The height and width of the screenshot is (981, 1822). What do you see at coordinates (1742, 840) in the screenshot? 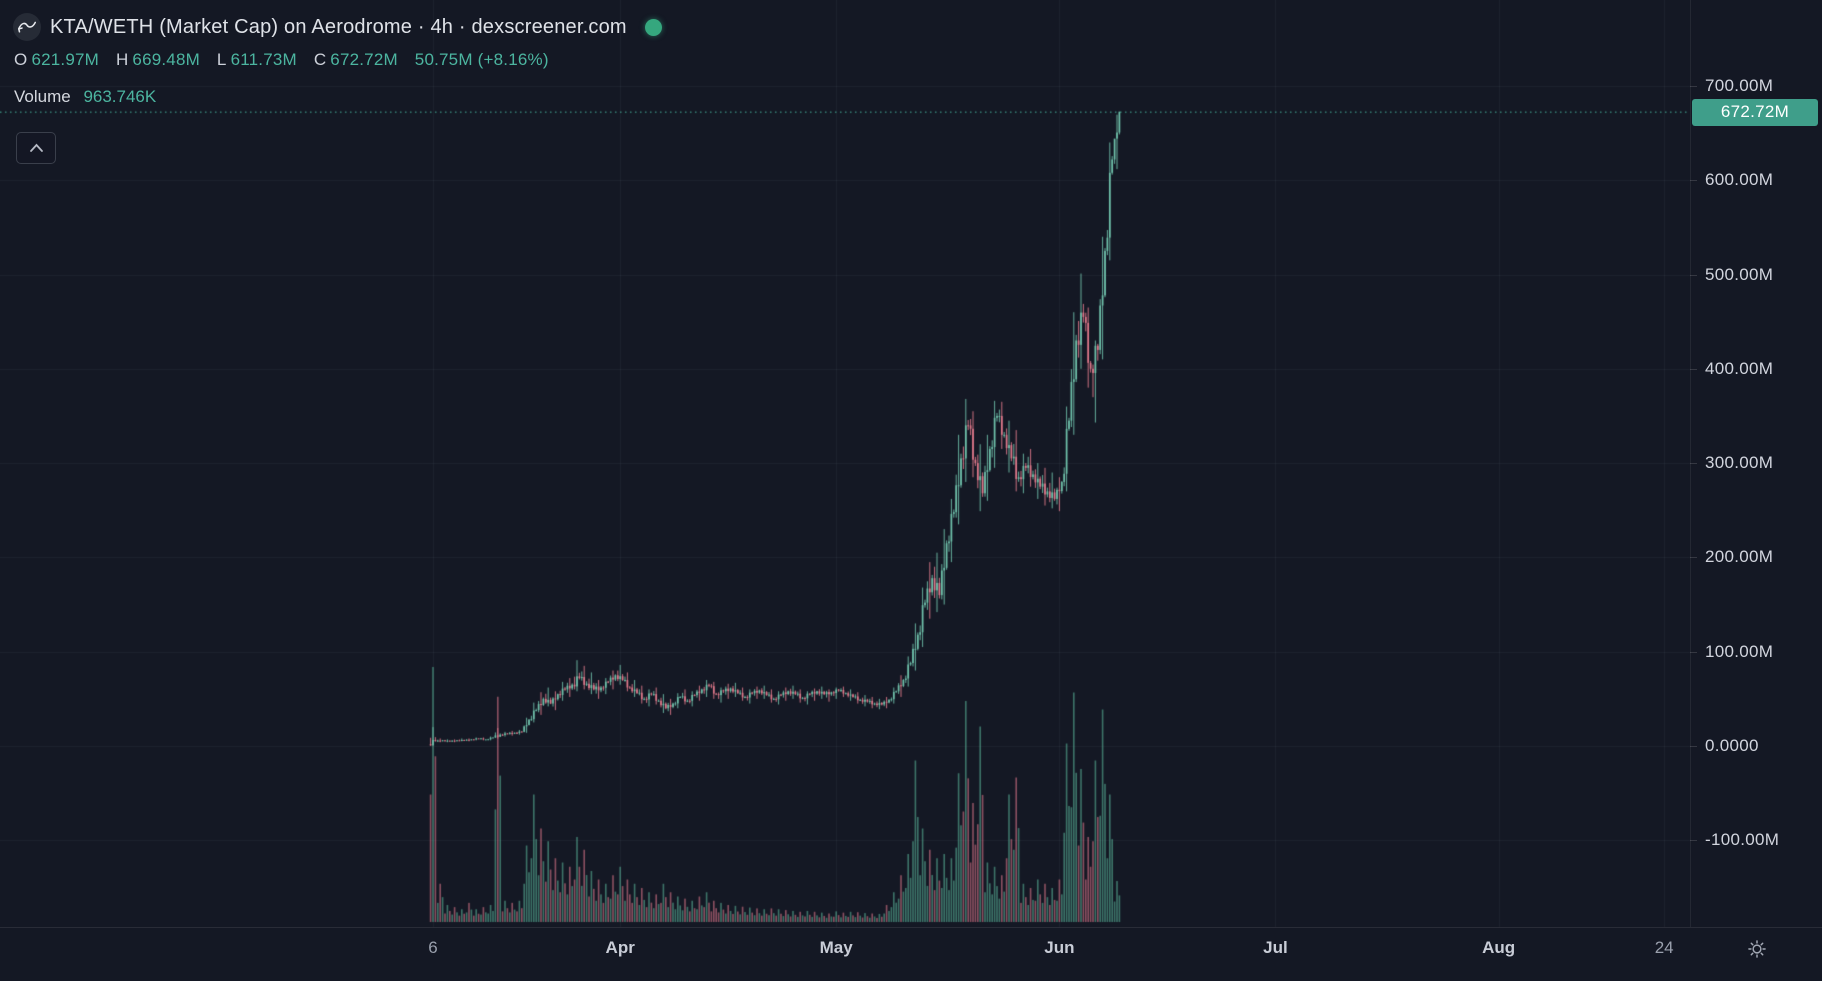
I see `price-axis-label: -100.00M` at bounding box center [1742, 840].